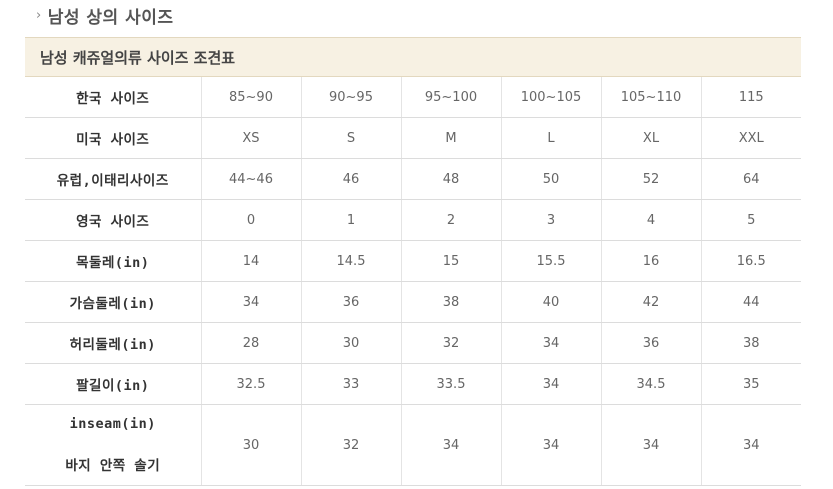 This screenshot has width=833, height=489. Describe the element at coordinates (651, 220) in the screenshot. I see `size-cell: 4` at that location.